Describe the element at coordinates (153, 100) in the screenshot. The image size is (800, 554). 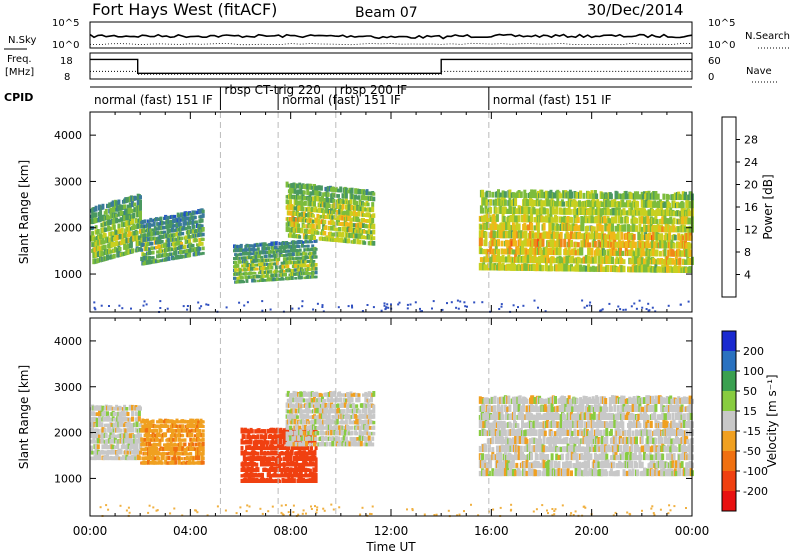
I see `cpid-mode-label: normal (fast) 151 IF` at that location.